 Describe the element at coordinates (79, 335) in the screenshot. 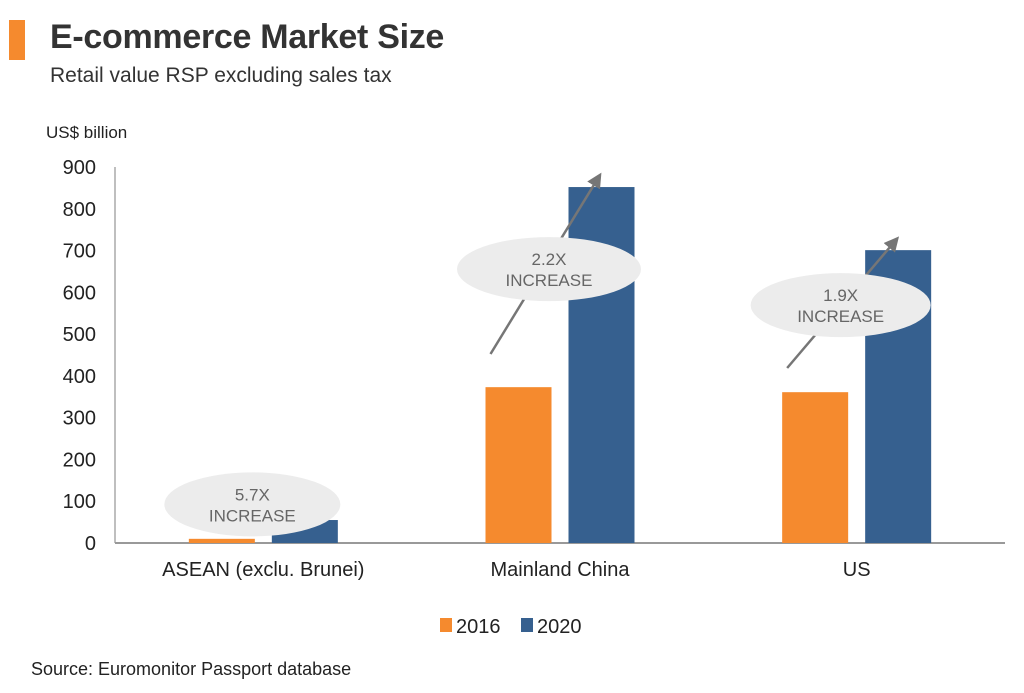

I see `y-tick-label: 500` at that location.